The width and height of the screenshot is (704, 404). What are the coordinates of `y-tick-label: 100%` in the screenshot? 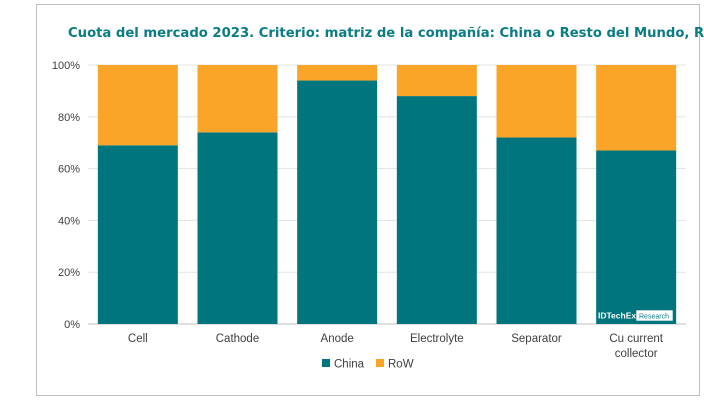 It's located at (66, 66).